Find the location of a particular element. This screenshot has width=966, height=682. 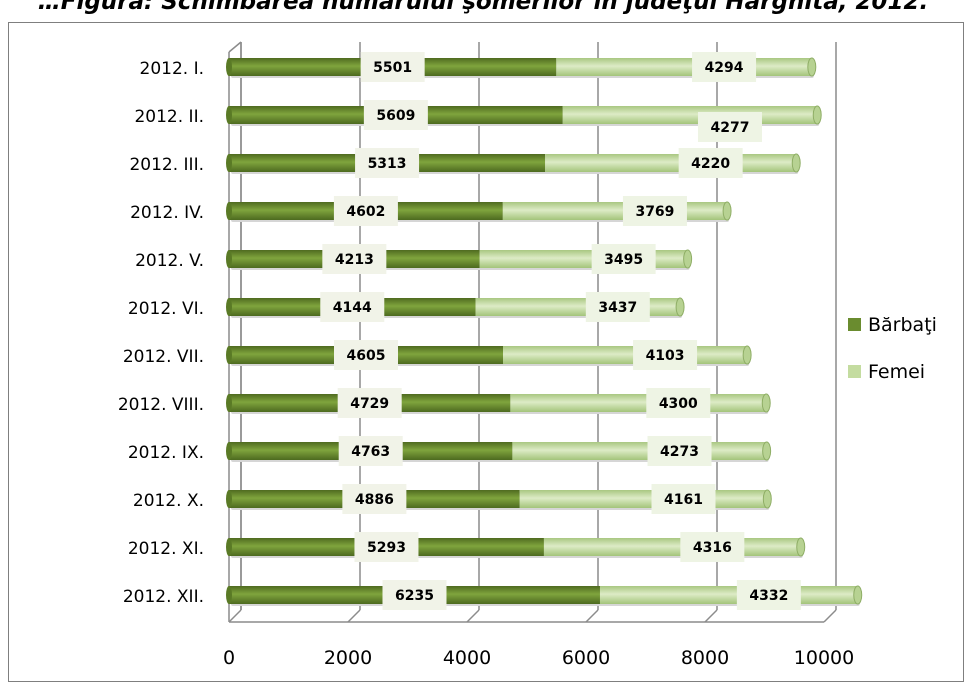

category-label: 2012. X. is located at coordinates (168, 501).